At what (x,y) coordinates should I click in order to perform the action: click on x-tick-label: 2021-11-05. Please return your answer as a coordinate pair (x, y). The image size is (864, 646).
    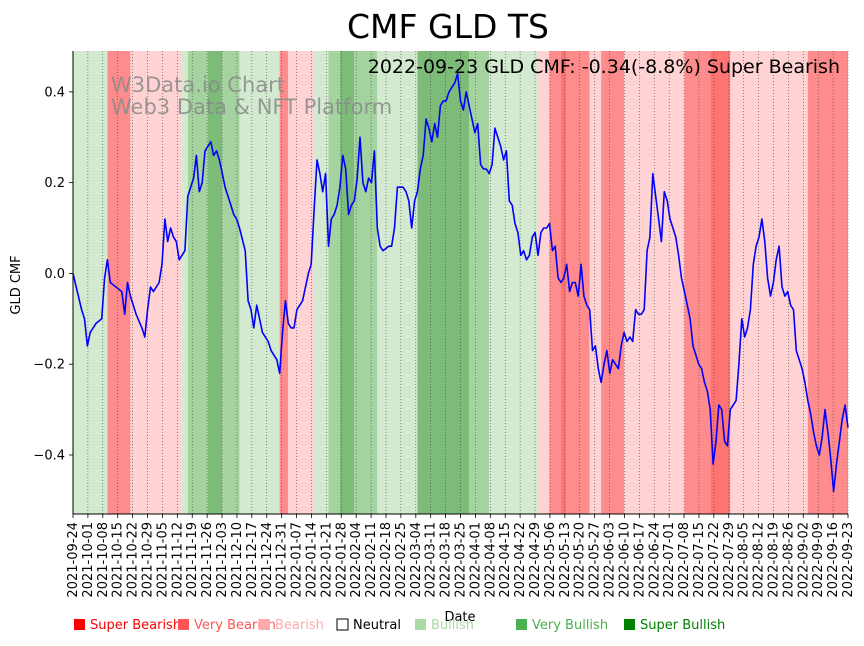
    Looking at the image, I should click on (162, 560).